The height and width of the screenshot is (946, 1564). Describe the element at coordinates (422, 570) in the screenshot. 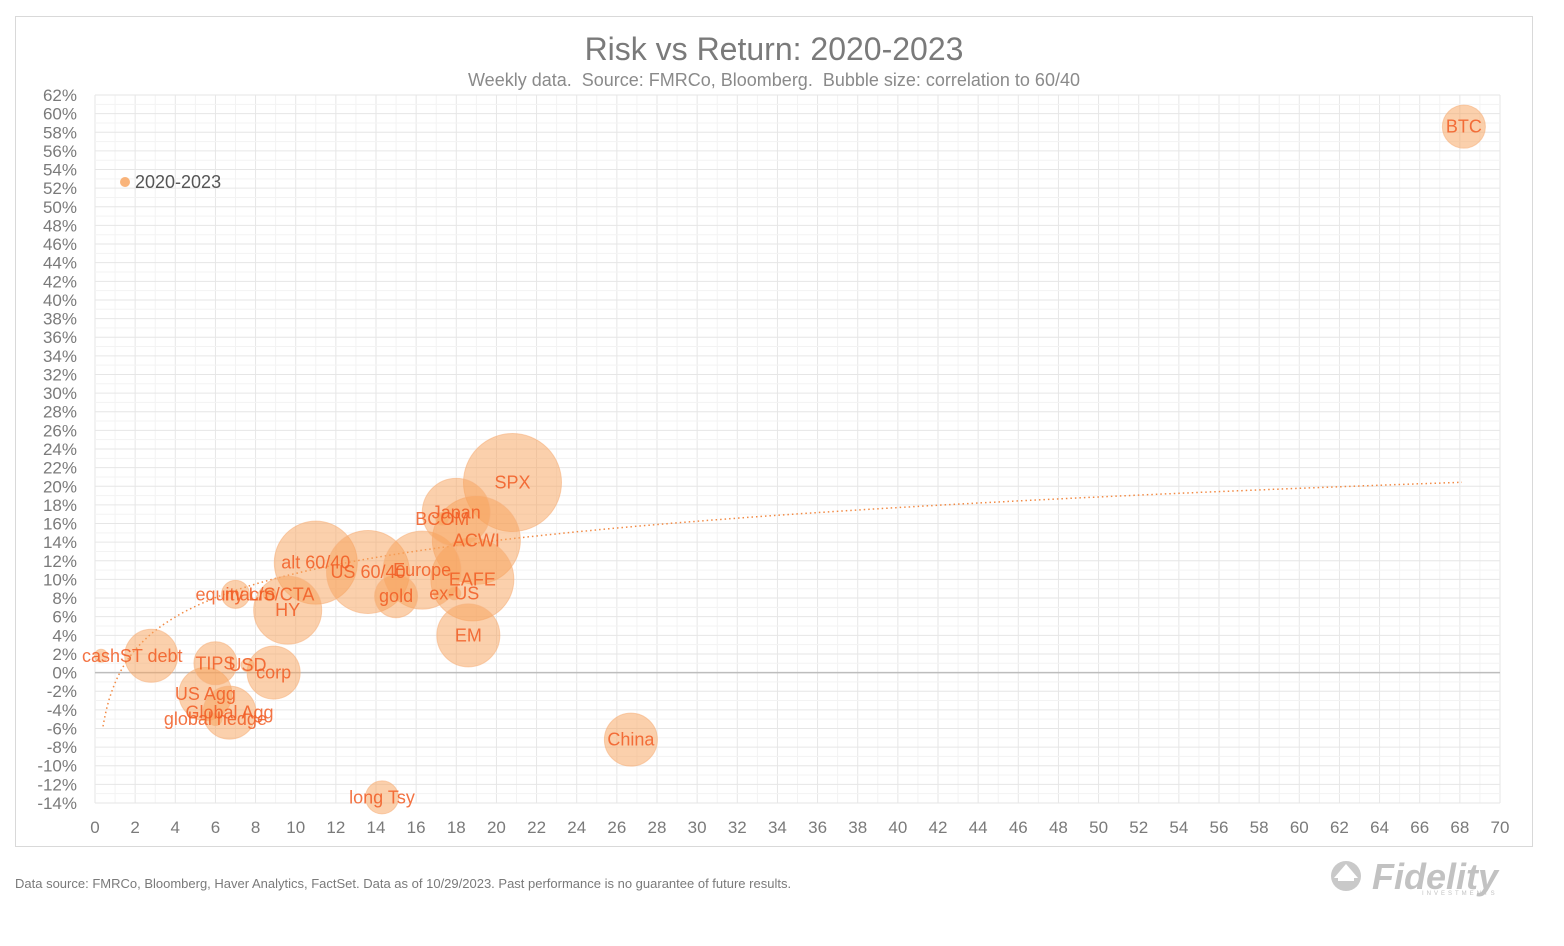

I see `bubble-label-europe: Europe` at that location.